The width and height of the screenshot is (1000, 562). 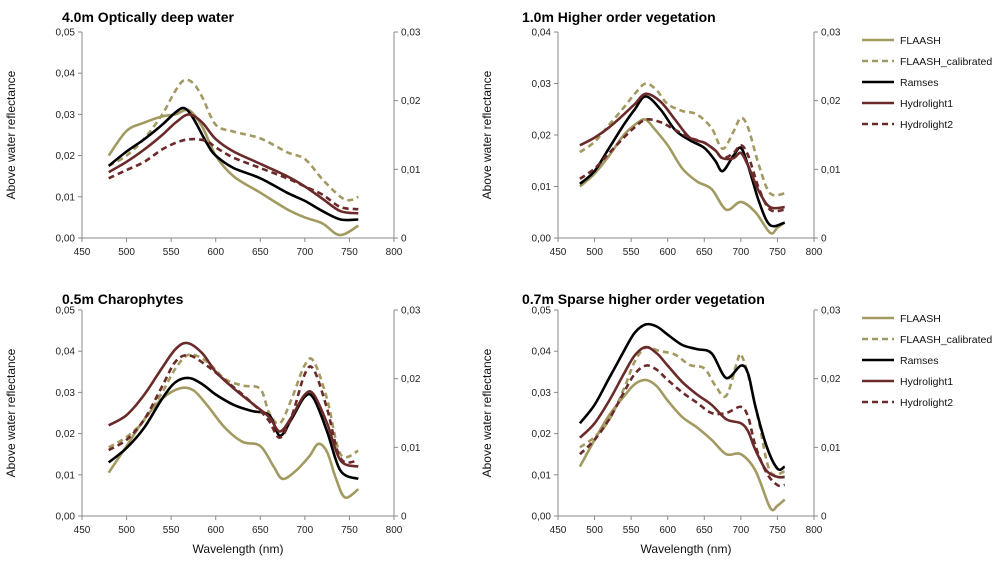 I want to click on series-line-flaash, so click(x=233, y=172).